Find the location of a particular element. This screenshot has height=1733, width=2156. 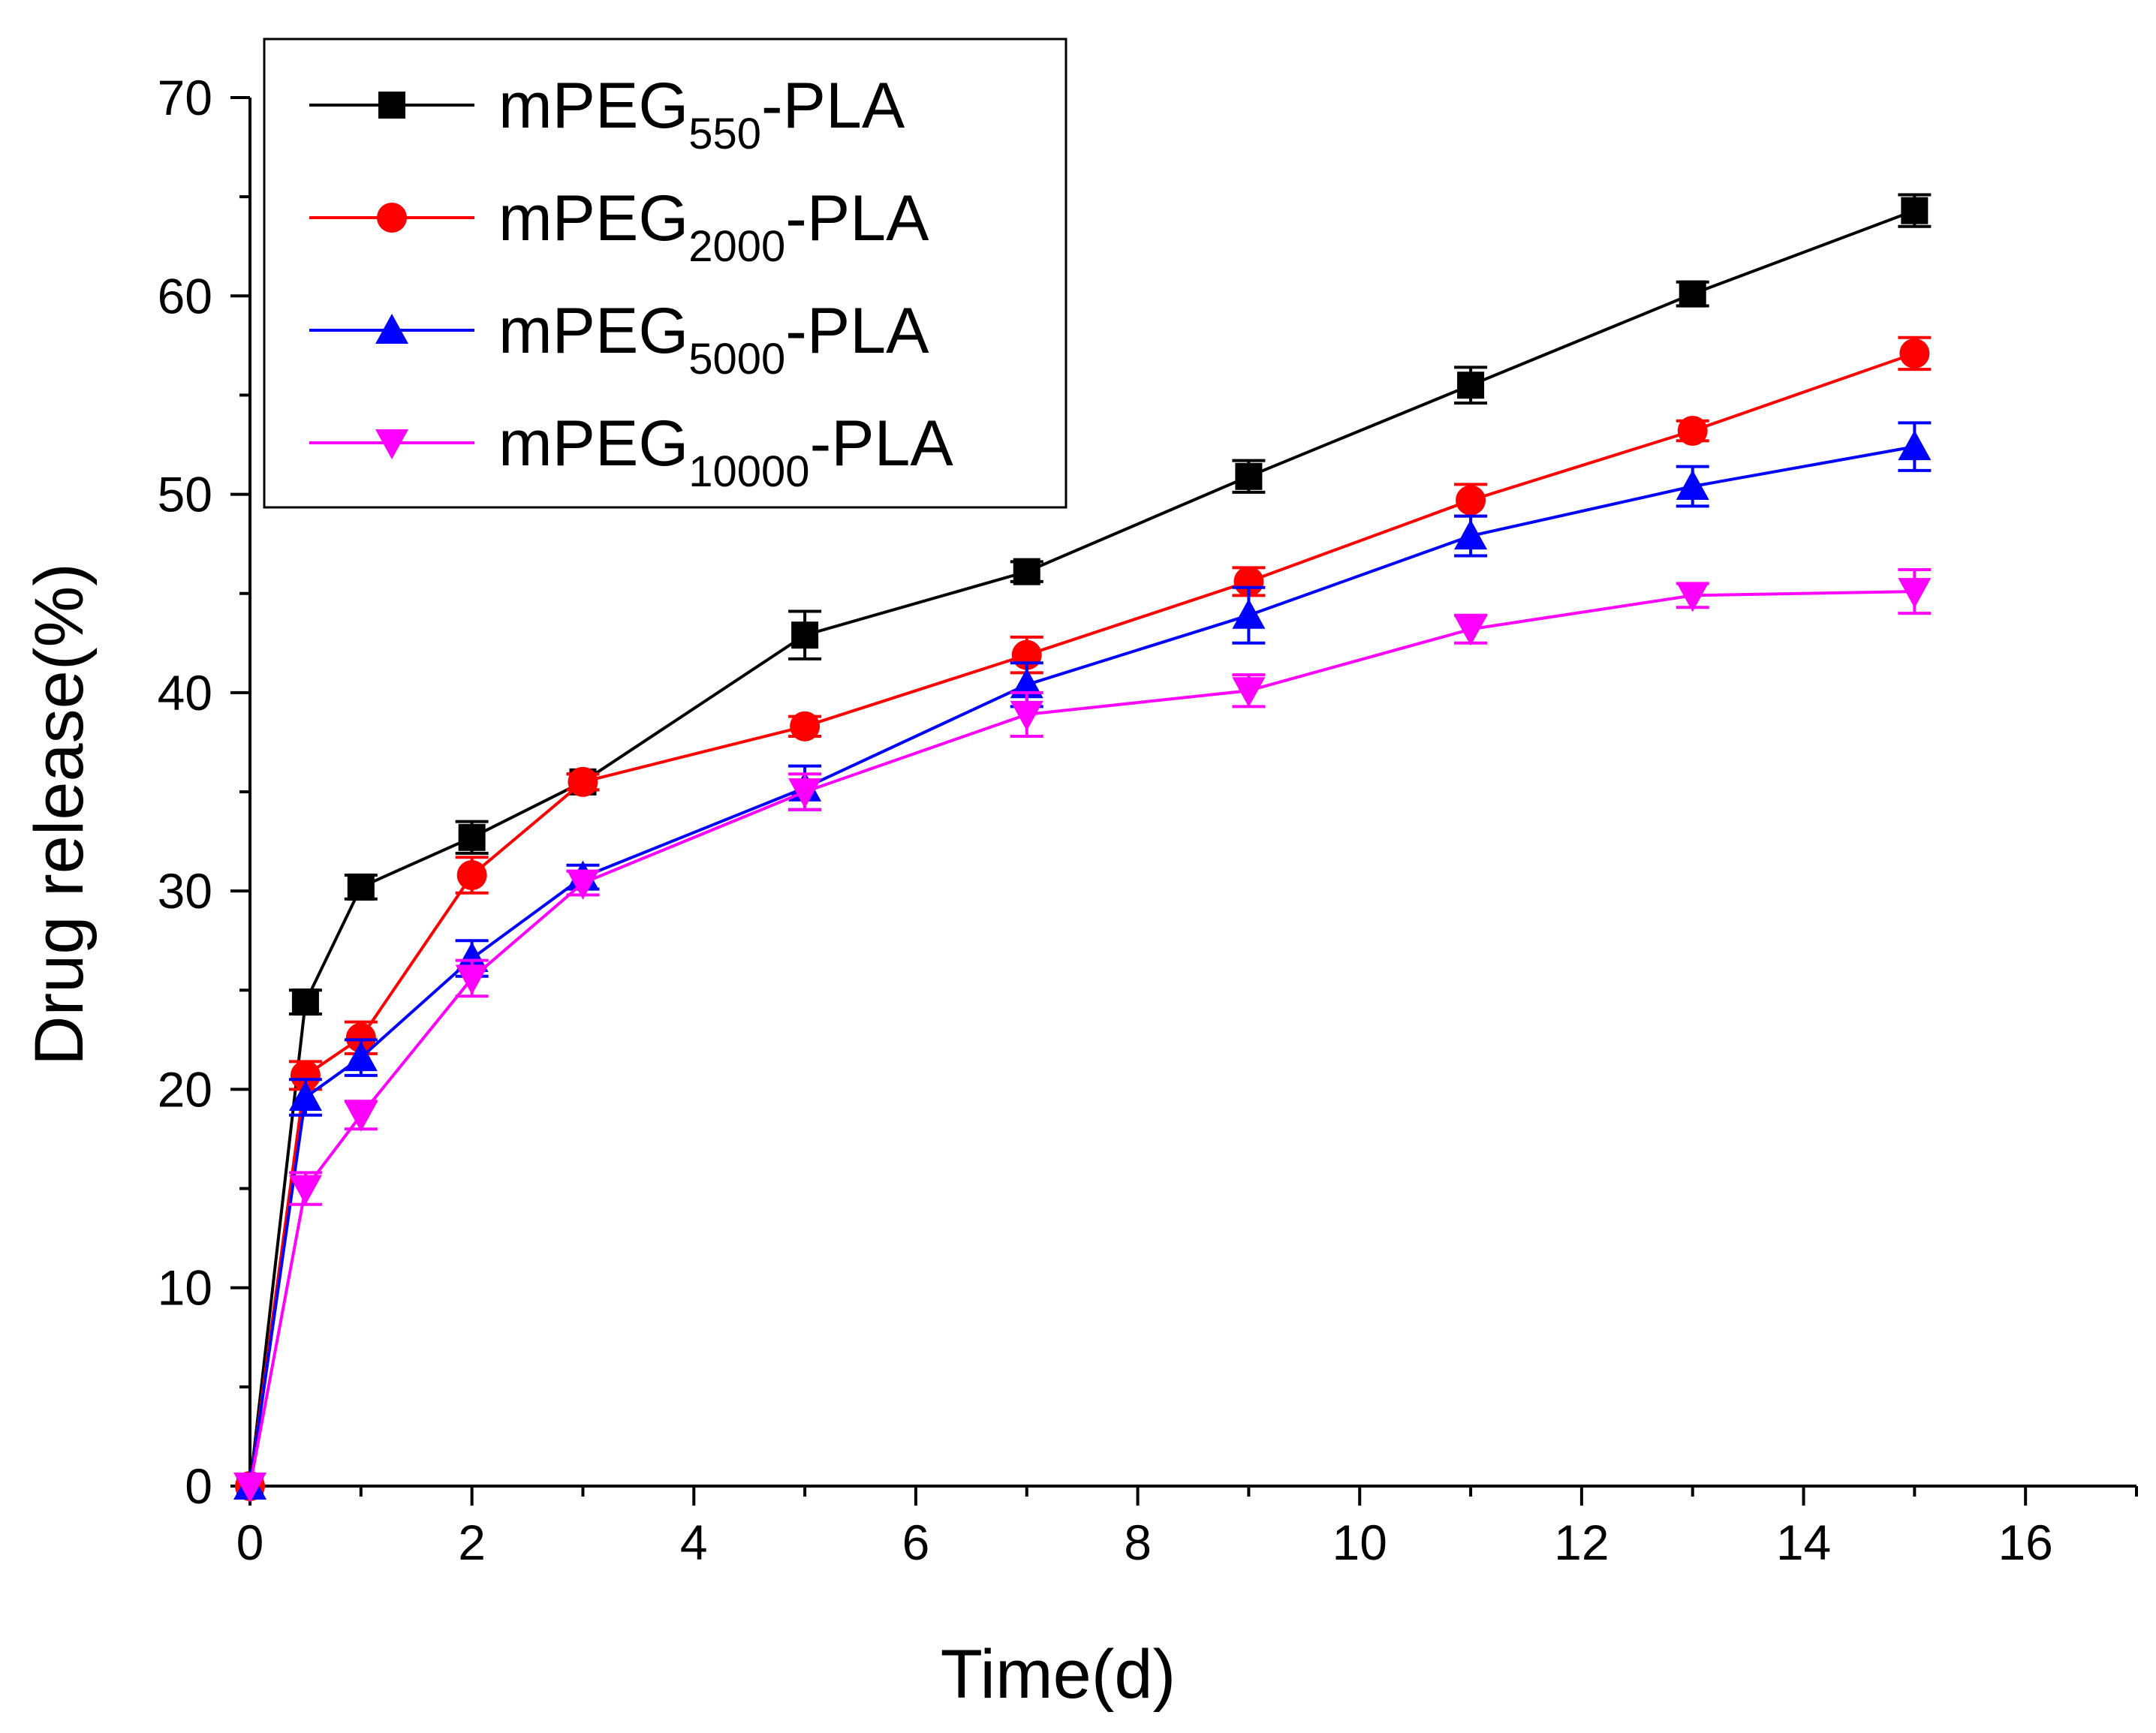

legend-label-subscript: 10000 is located at coordinates (748, 471).